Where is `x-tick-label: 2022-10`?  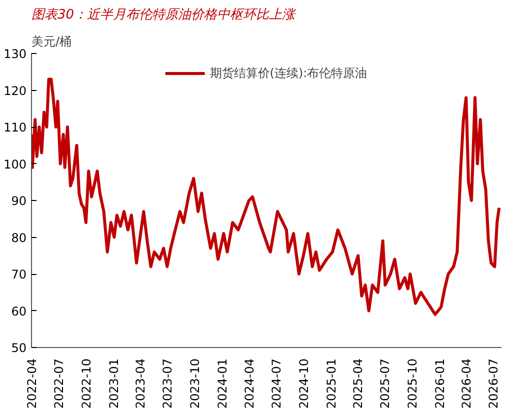 x-tick-label: 2022-10 is located at coordinates (86, 383).